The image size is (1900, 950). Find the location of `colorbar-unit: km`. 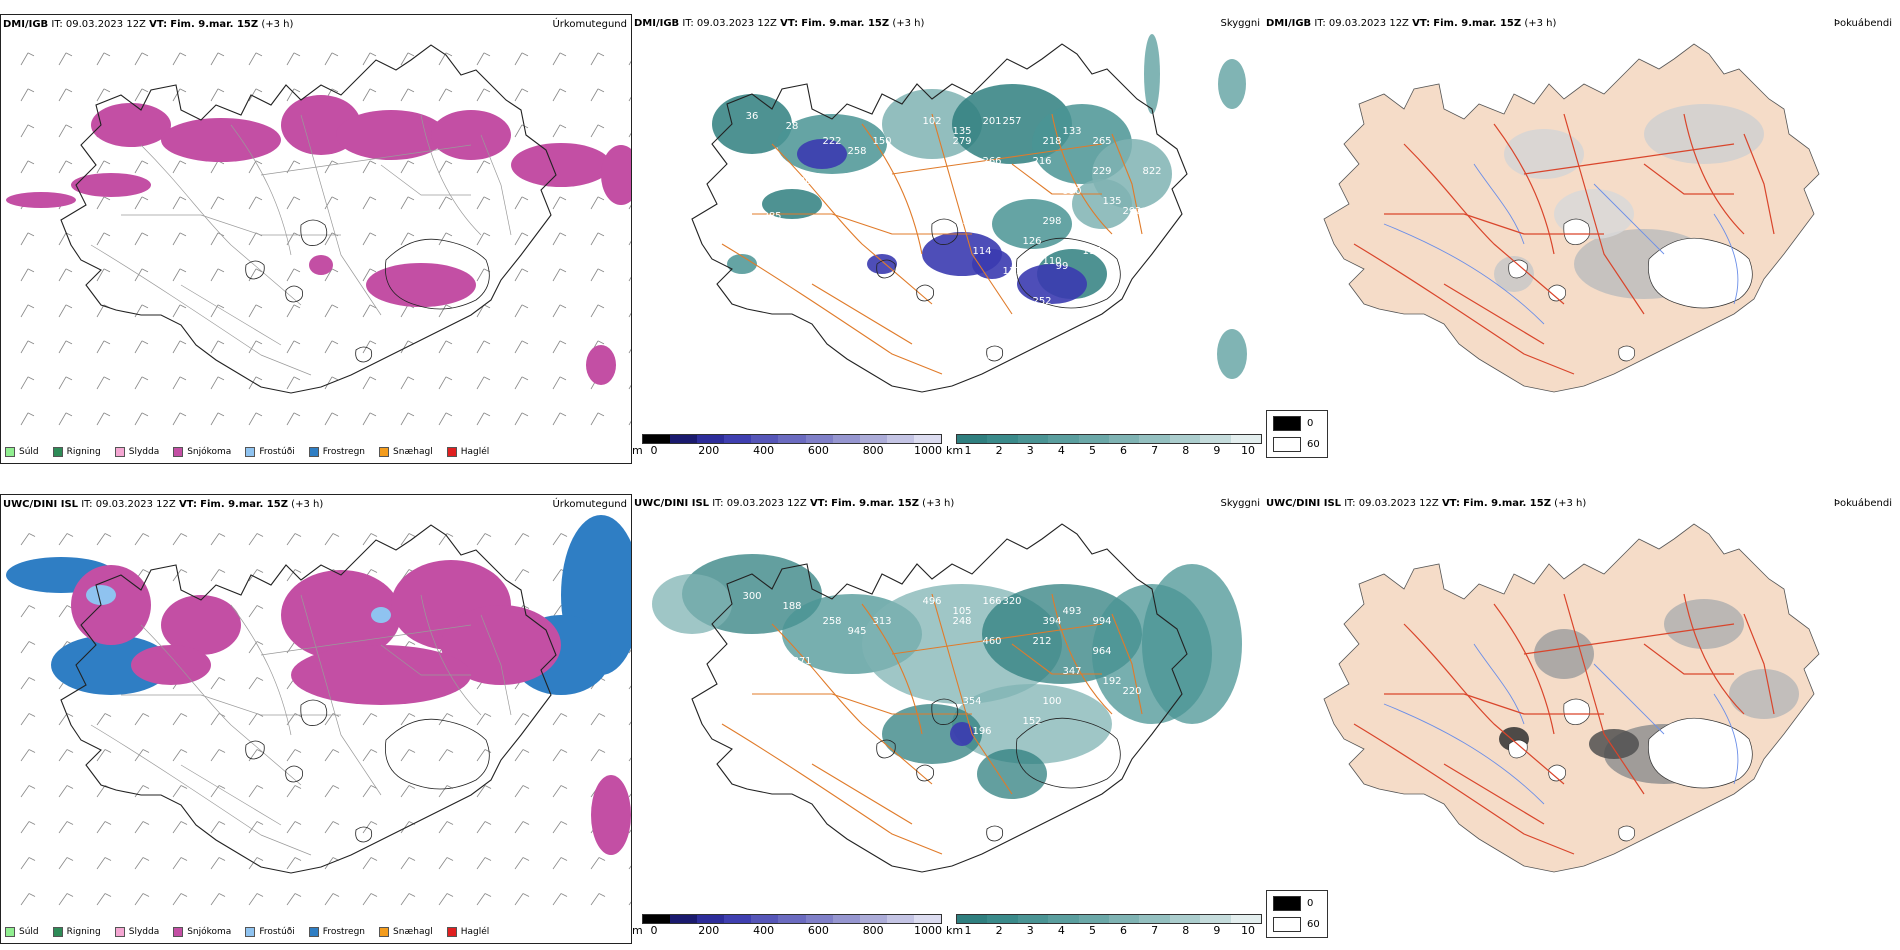

colorbar-unit: km is located at coordinates (955, 930).